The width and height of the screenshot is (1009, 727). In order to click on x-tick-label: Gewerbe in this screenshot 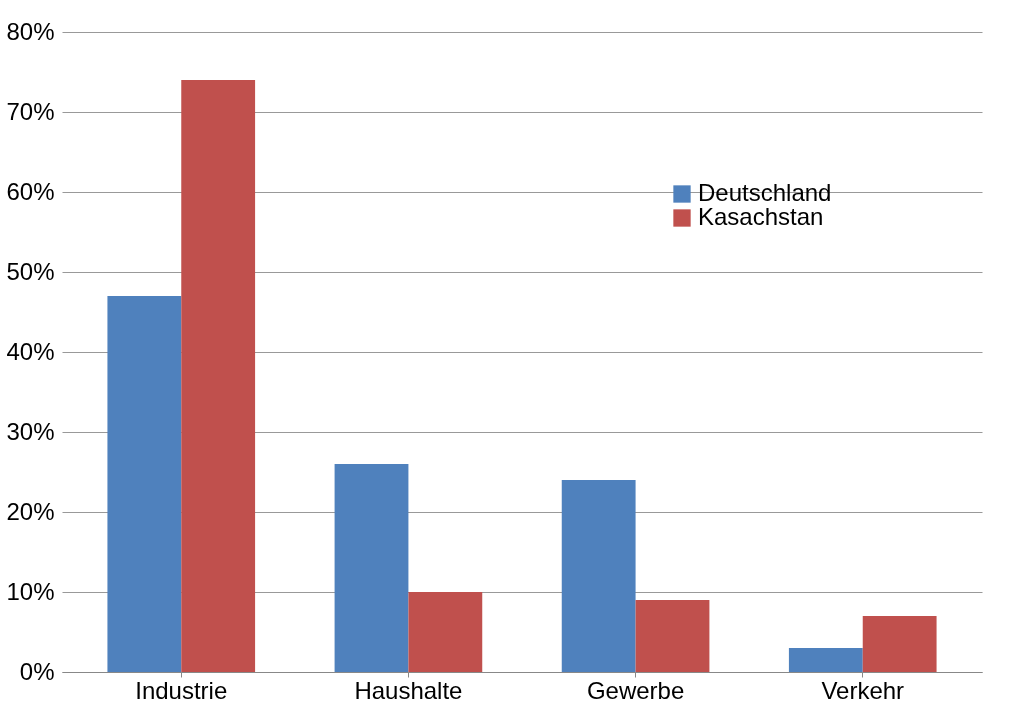, I will do `click(635, 690)`.